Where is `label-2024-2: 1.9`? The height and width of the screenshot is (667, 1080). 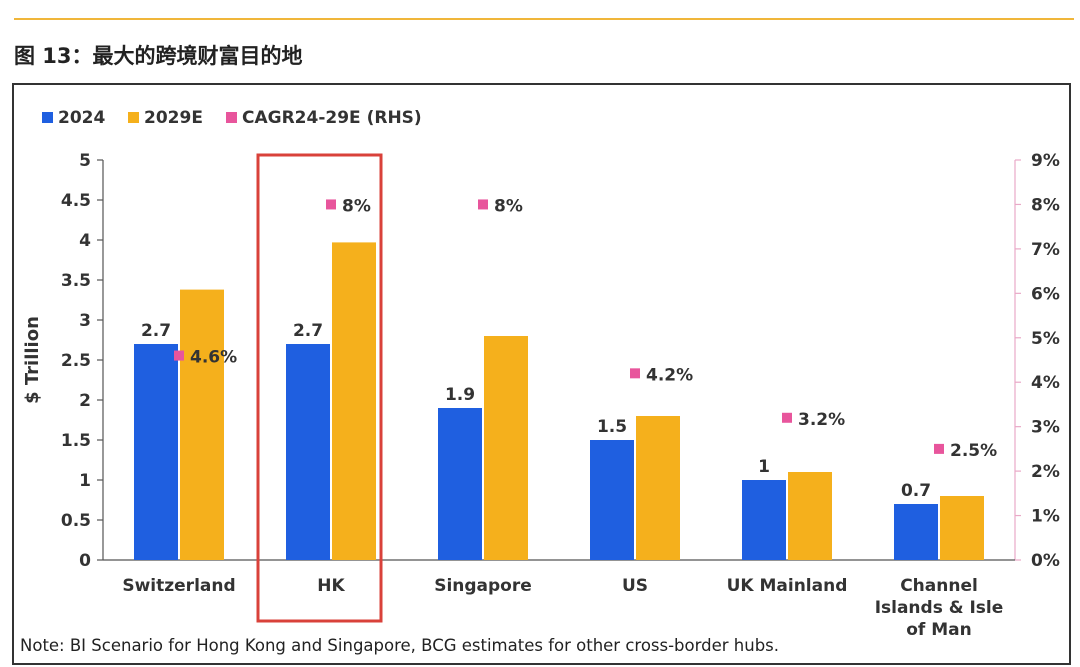 label-2024-2: 1.9 is located at coordinates (460, 395).